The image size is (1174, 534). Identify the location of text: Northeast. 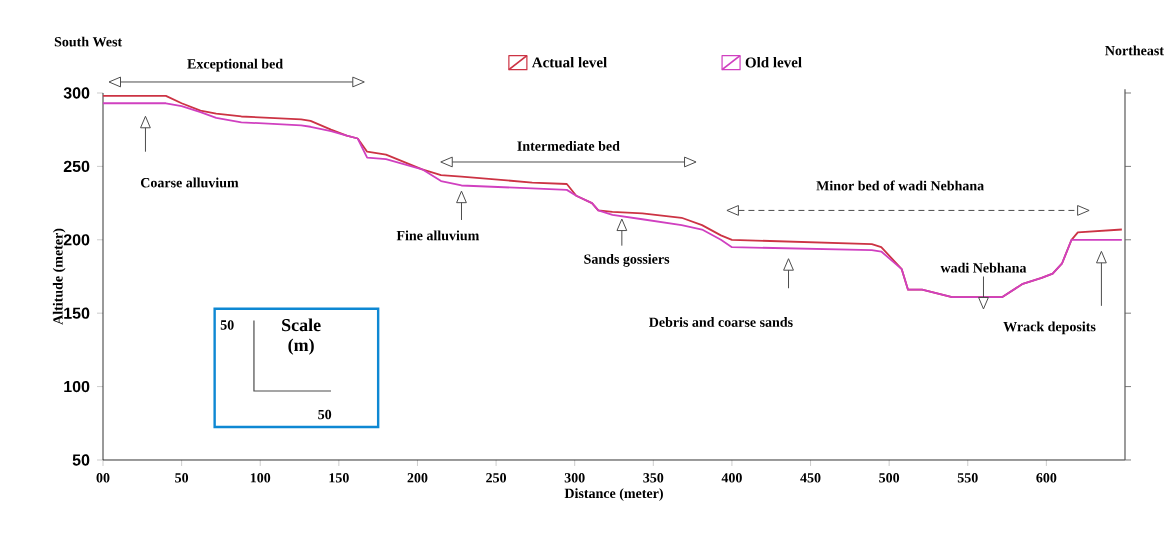
(1134, 50).